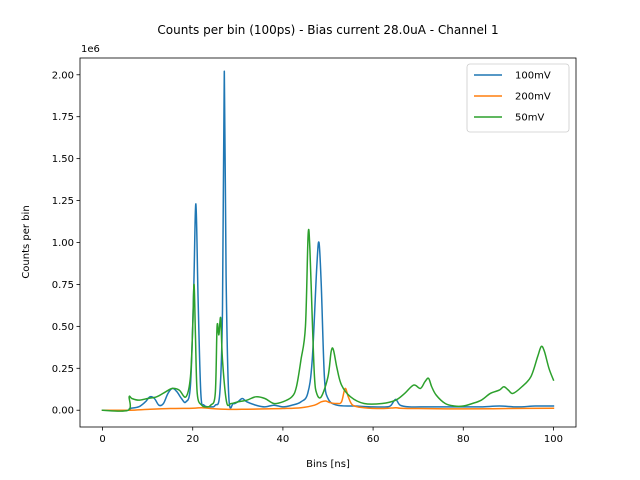 The image size is (640, 480). What do you see at coordinates (283, 439) in the screenshot?
I see `x-tick-label: 40` at bounding box center [283, 439].